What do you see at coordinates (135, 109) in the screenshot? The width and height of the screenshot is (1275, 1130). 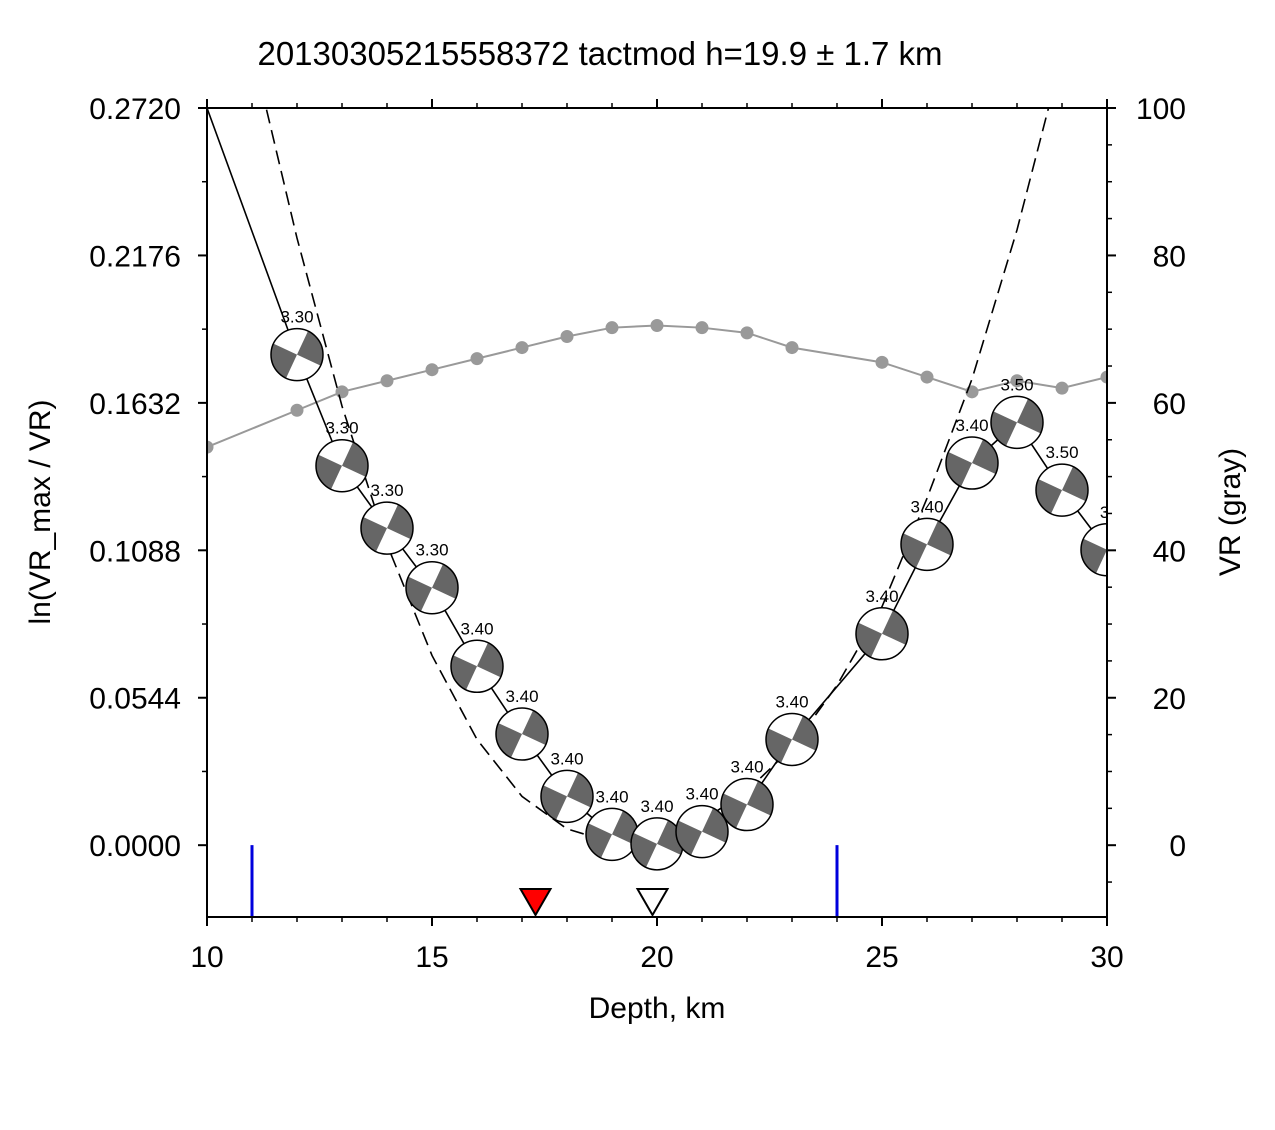 I see `y-left-tick-label: 0.2720` at bounding box center [135, 109].